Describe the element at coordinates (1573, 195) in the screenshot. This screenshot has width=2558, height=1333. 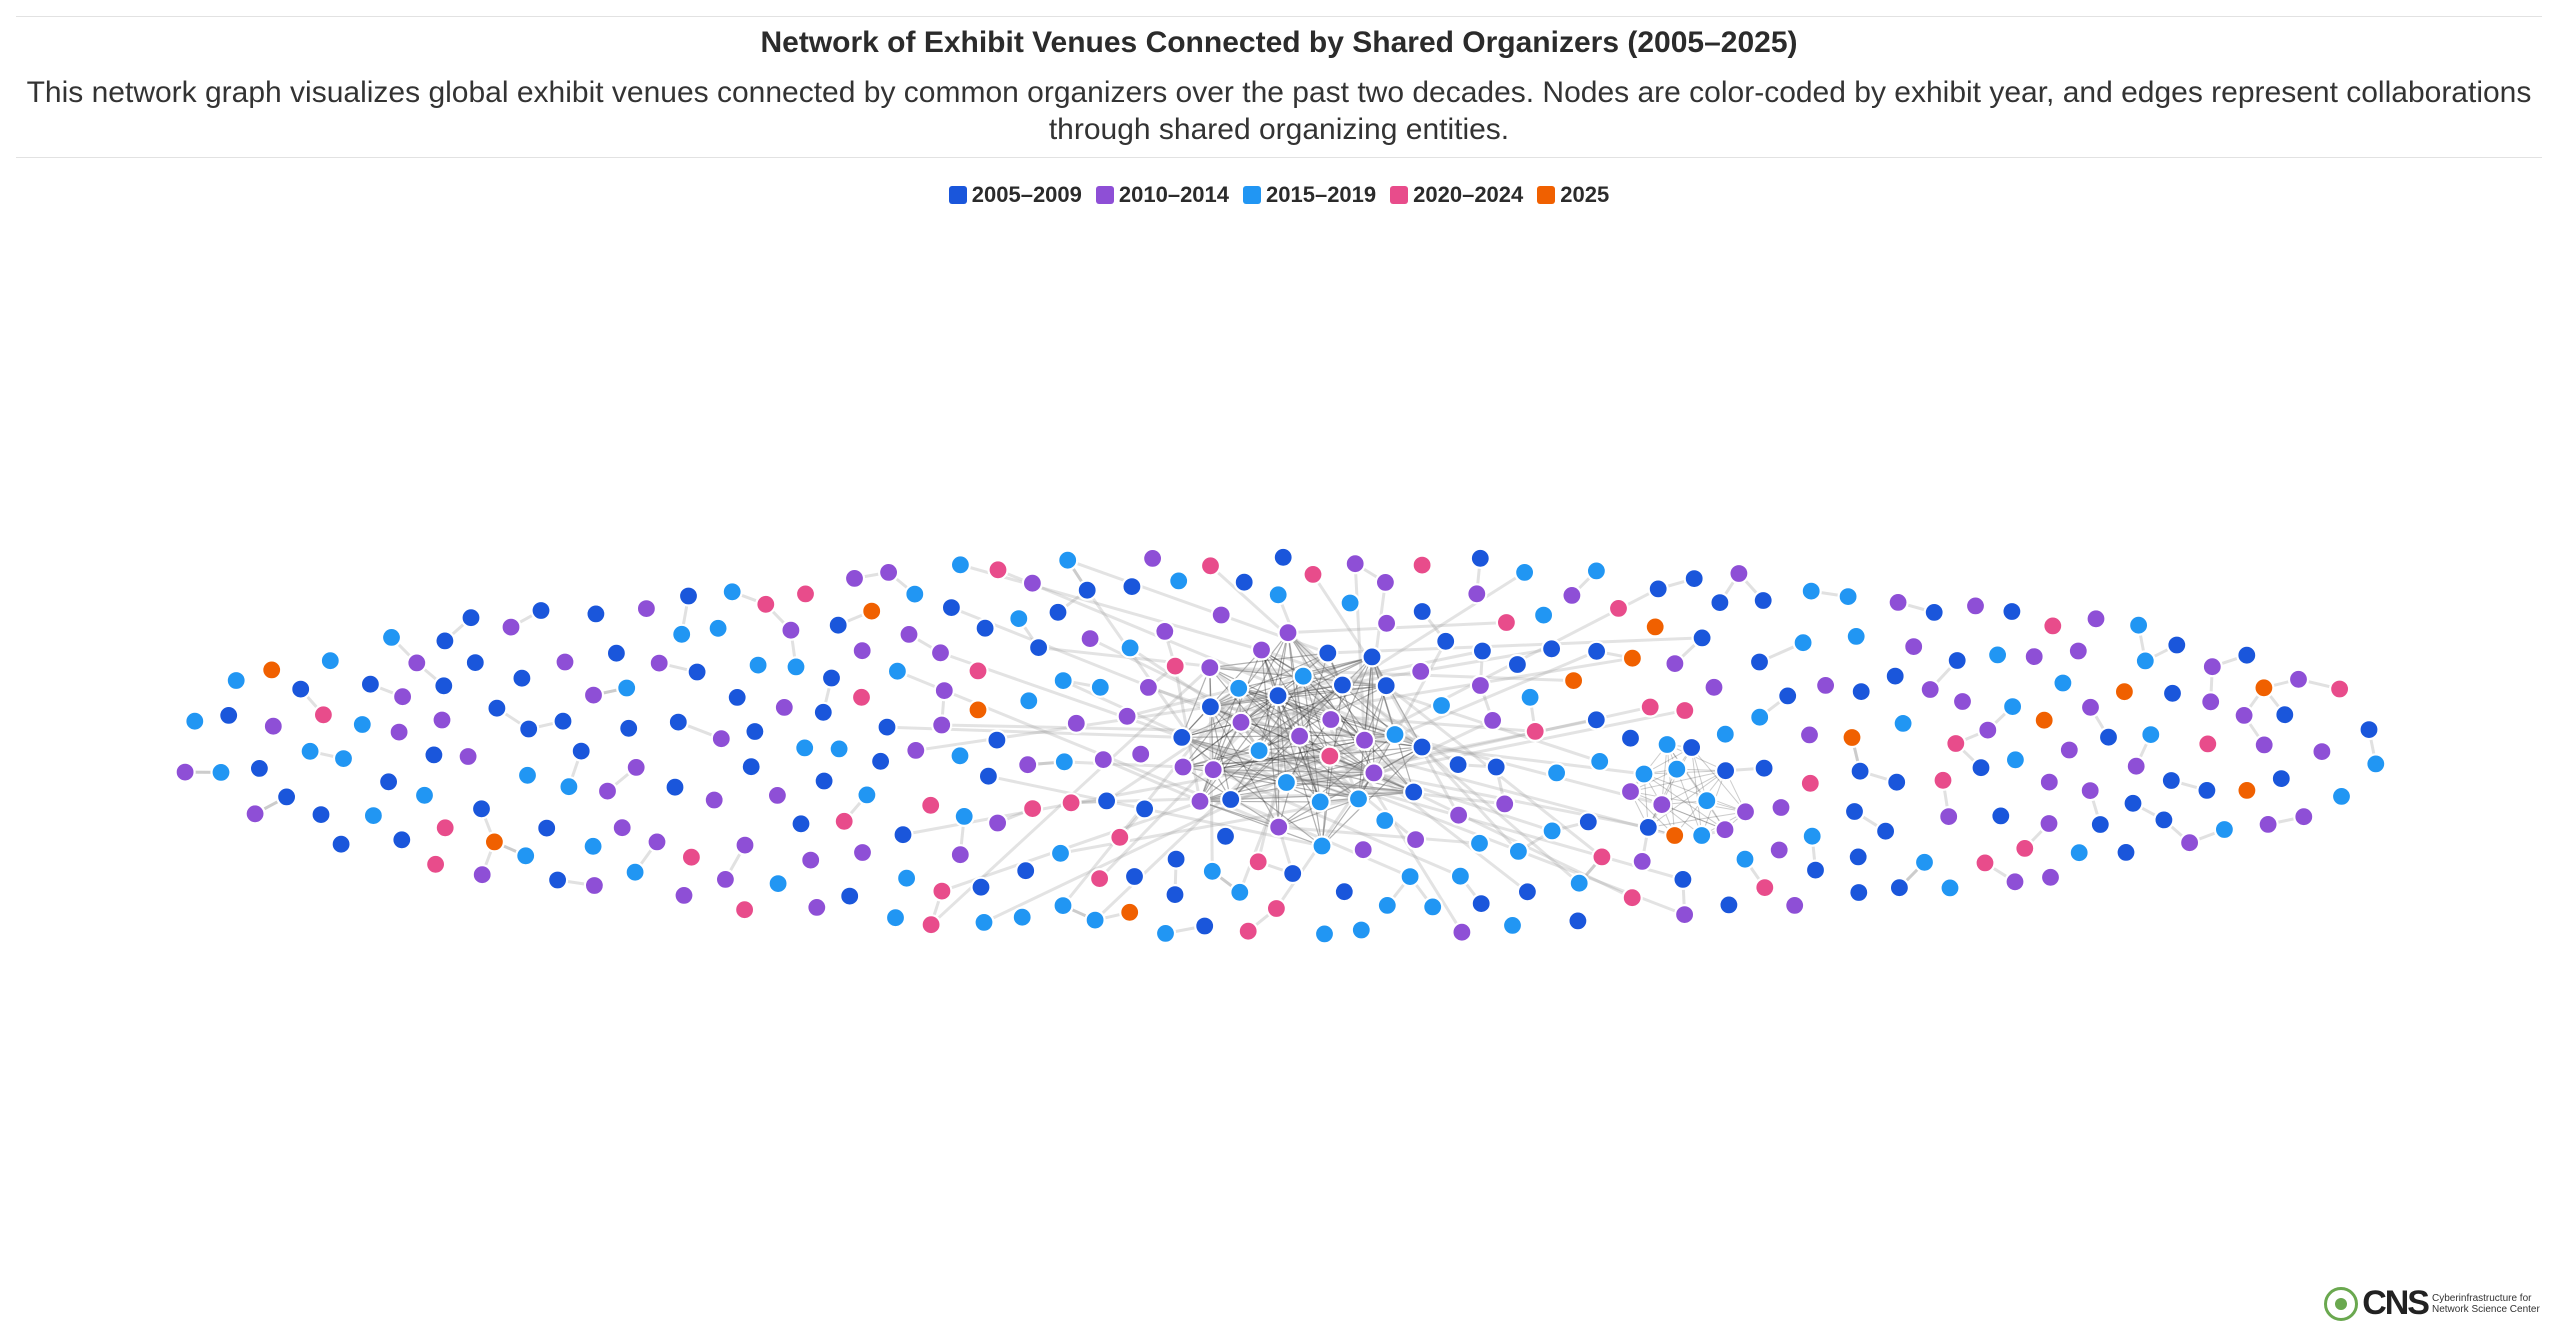
I see `legend-item-2025: 2025` at that location.